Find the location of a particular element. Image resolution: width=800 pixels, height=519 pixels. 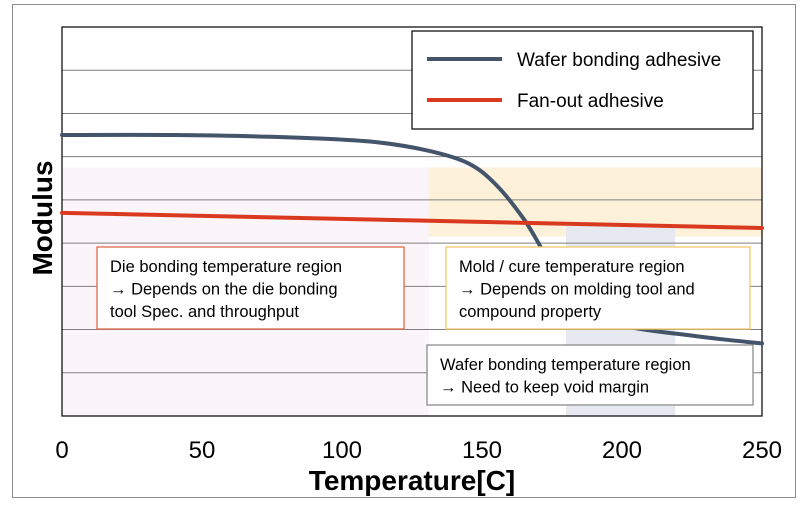

legend: Wafer bonding adhesive Fan-out adhesive is located at coordinates (582, 80).